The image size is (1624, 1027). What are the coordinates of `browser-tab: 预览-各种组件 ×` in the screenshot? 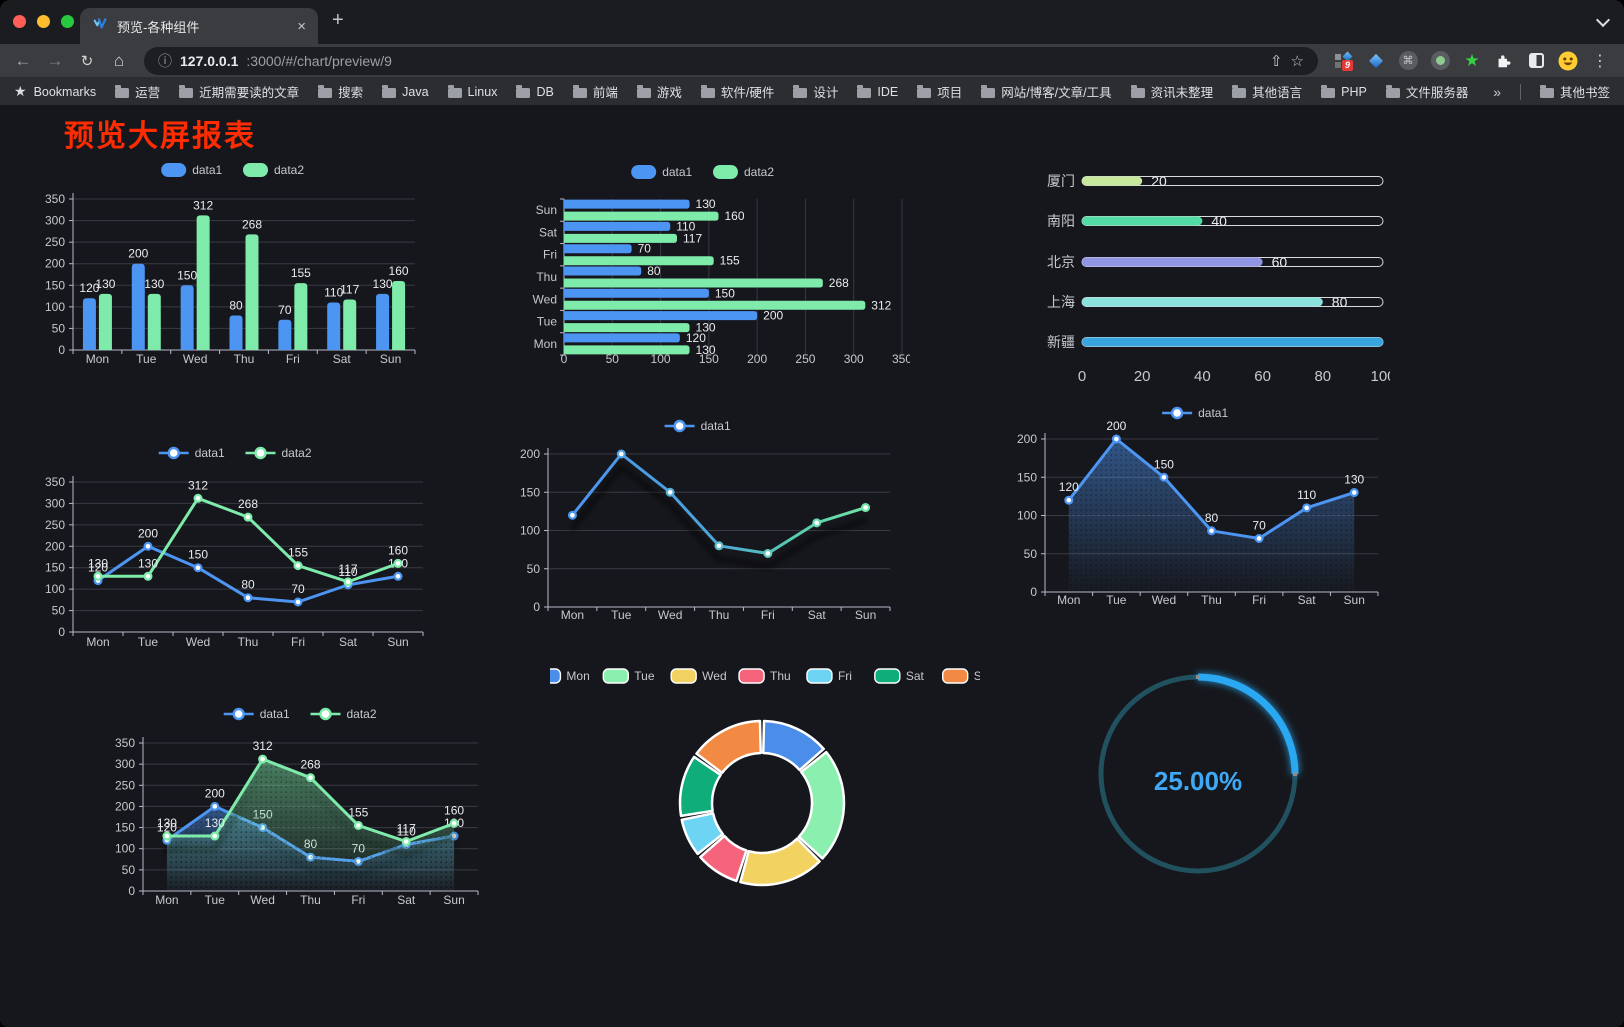 It's located at (199, 26).